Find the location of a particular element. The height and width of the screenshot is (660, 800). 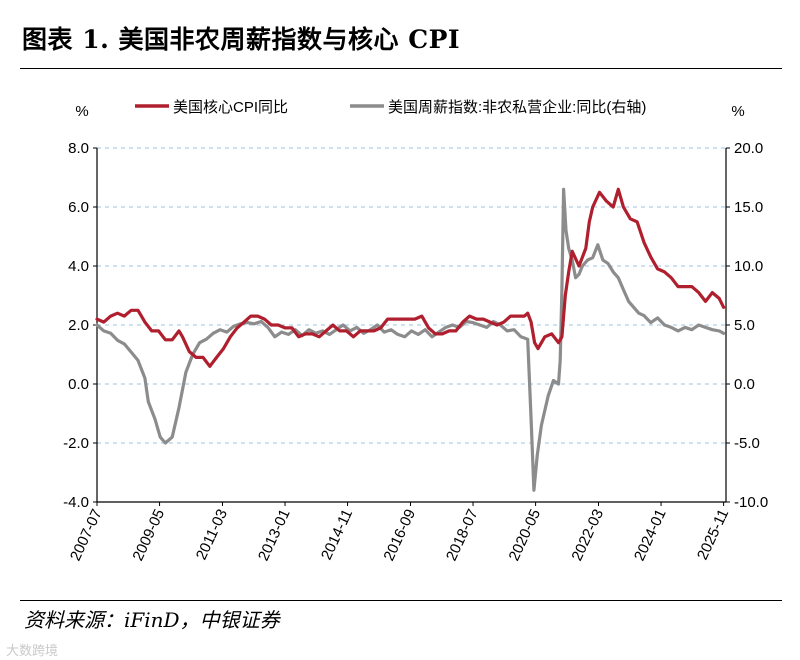

left-axis-unit: % is located at coordinates (81, 111).